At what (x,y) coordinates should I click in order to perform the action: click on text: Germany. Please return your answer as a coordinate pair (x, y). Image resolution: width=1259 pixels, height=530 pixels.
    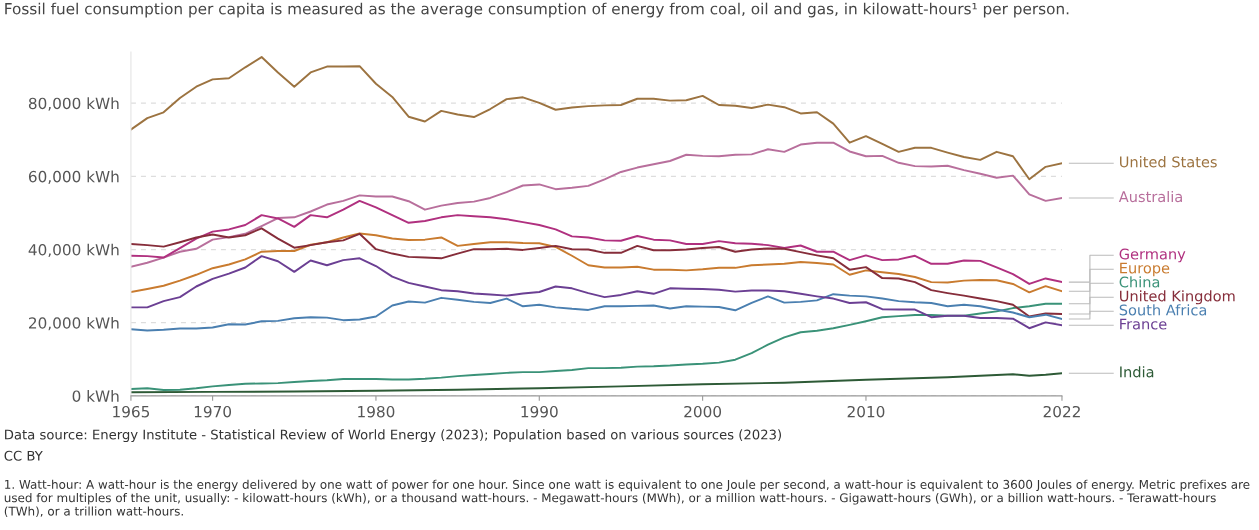
    Looking at the image, I should click on (1152, 255).